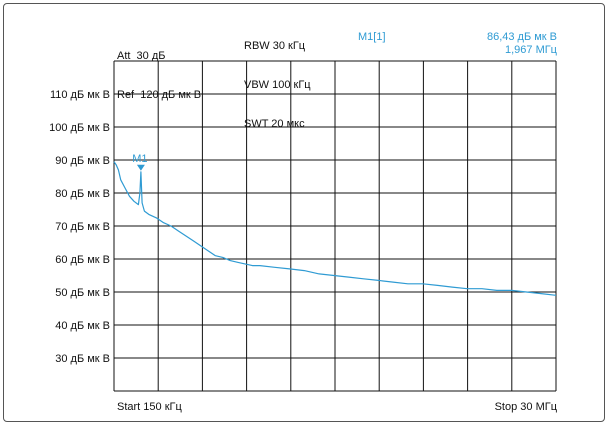 Image resolution: width=610 pixels, height=427 pixels. I want to click on y-tick-label: 70 дБ мк В, so click(82, 227).